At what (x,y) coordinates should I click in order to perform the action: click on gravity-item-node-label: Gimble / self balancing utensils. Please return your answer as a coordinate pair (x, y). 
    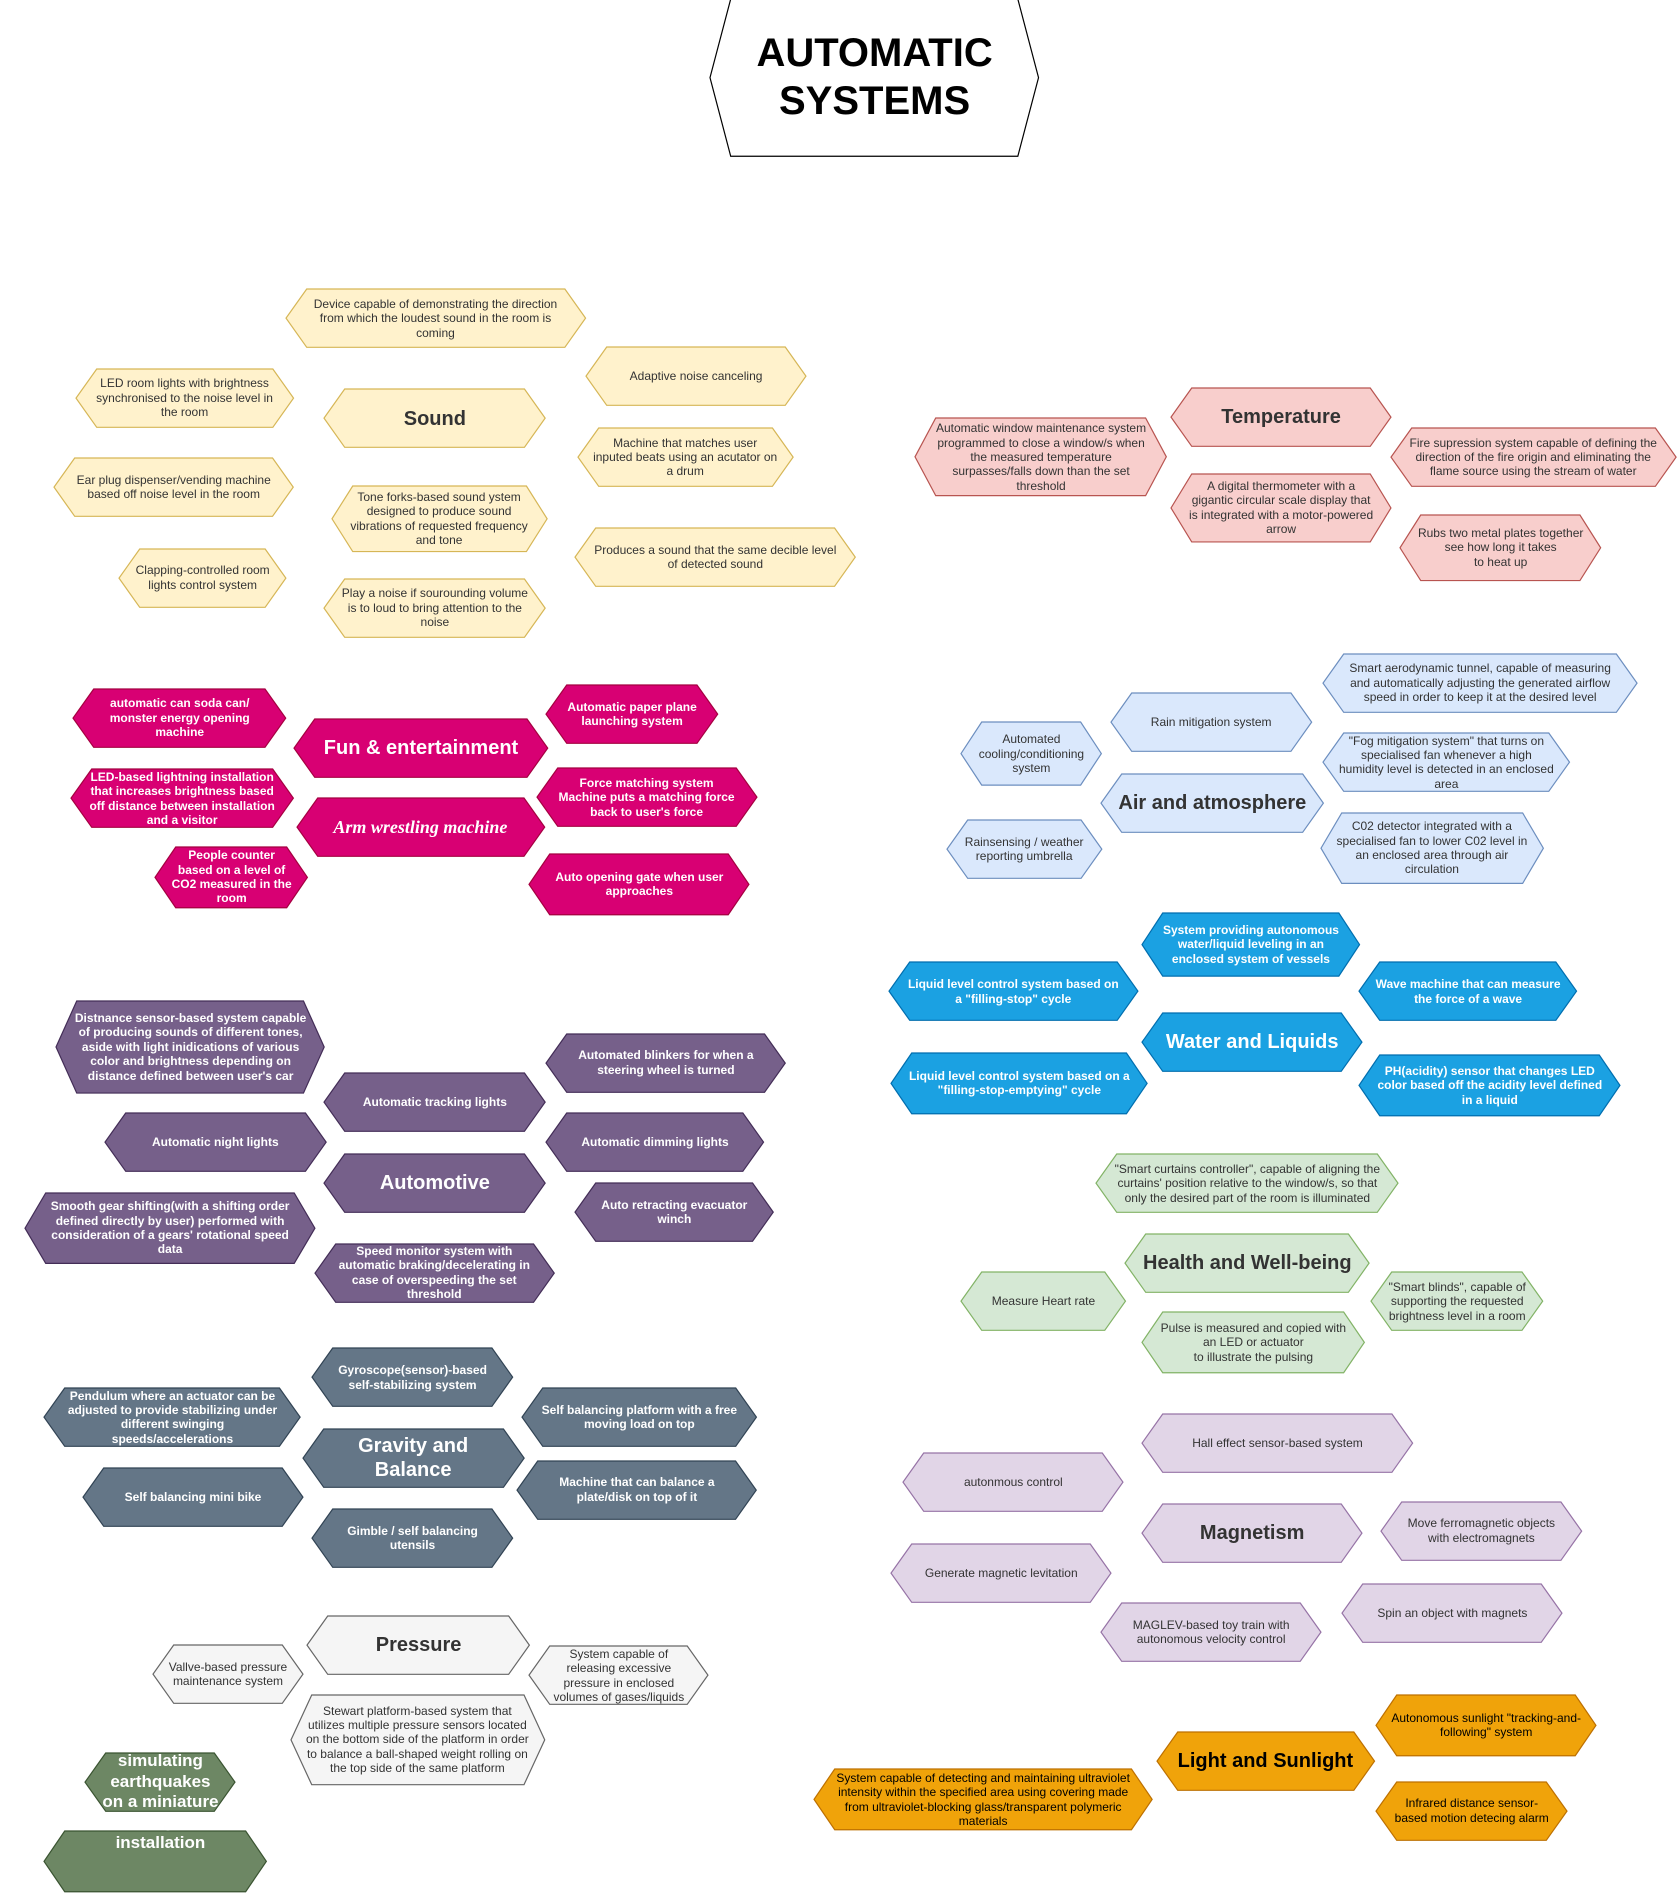
    Looking at the image, I should click on (412, 1538).